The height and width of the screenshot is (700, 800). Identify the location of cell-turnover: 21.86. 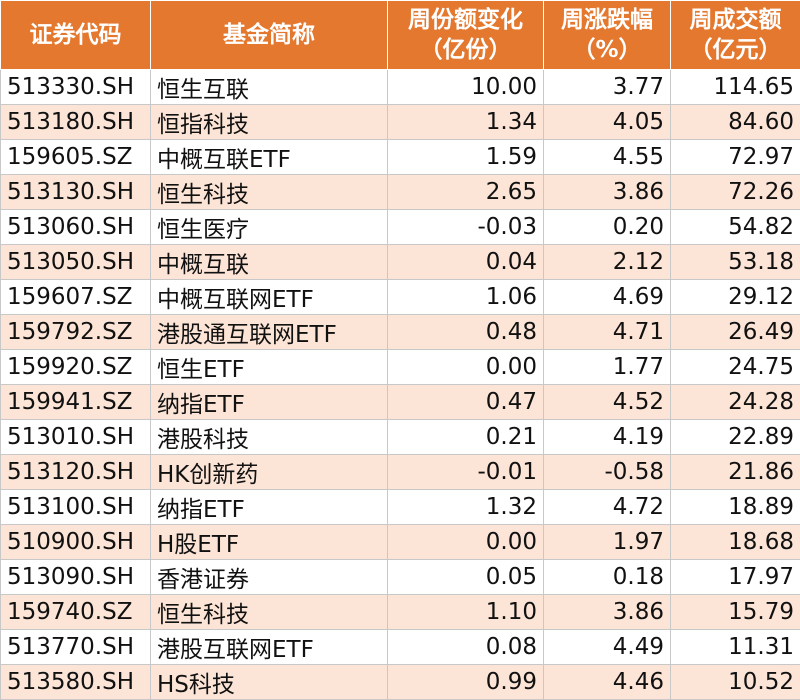
(735, 472).